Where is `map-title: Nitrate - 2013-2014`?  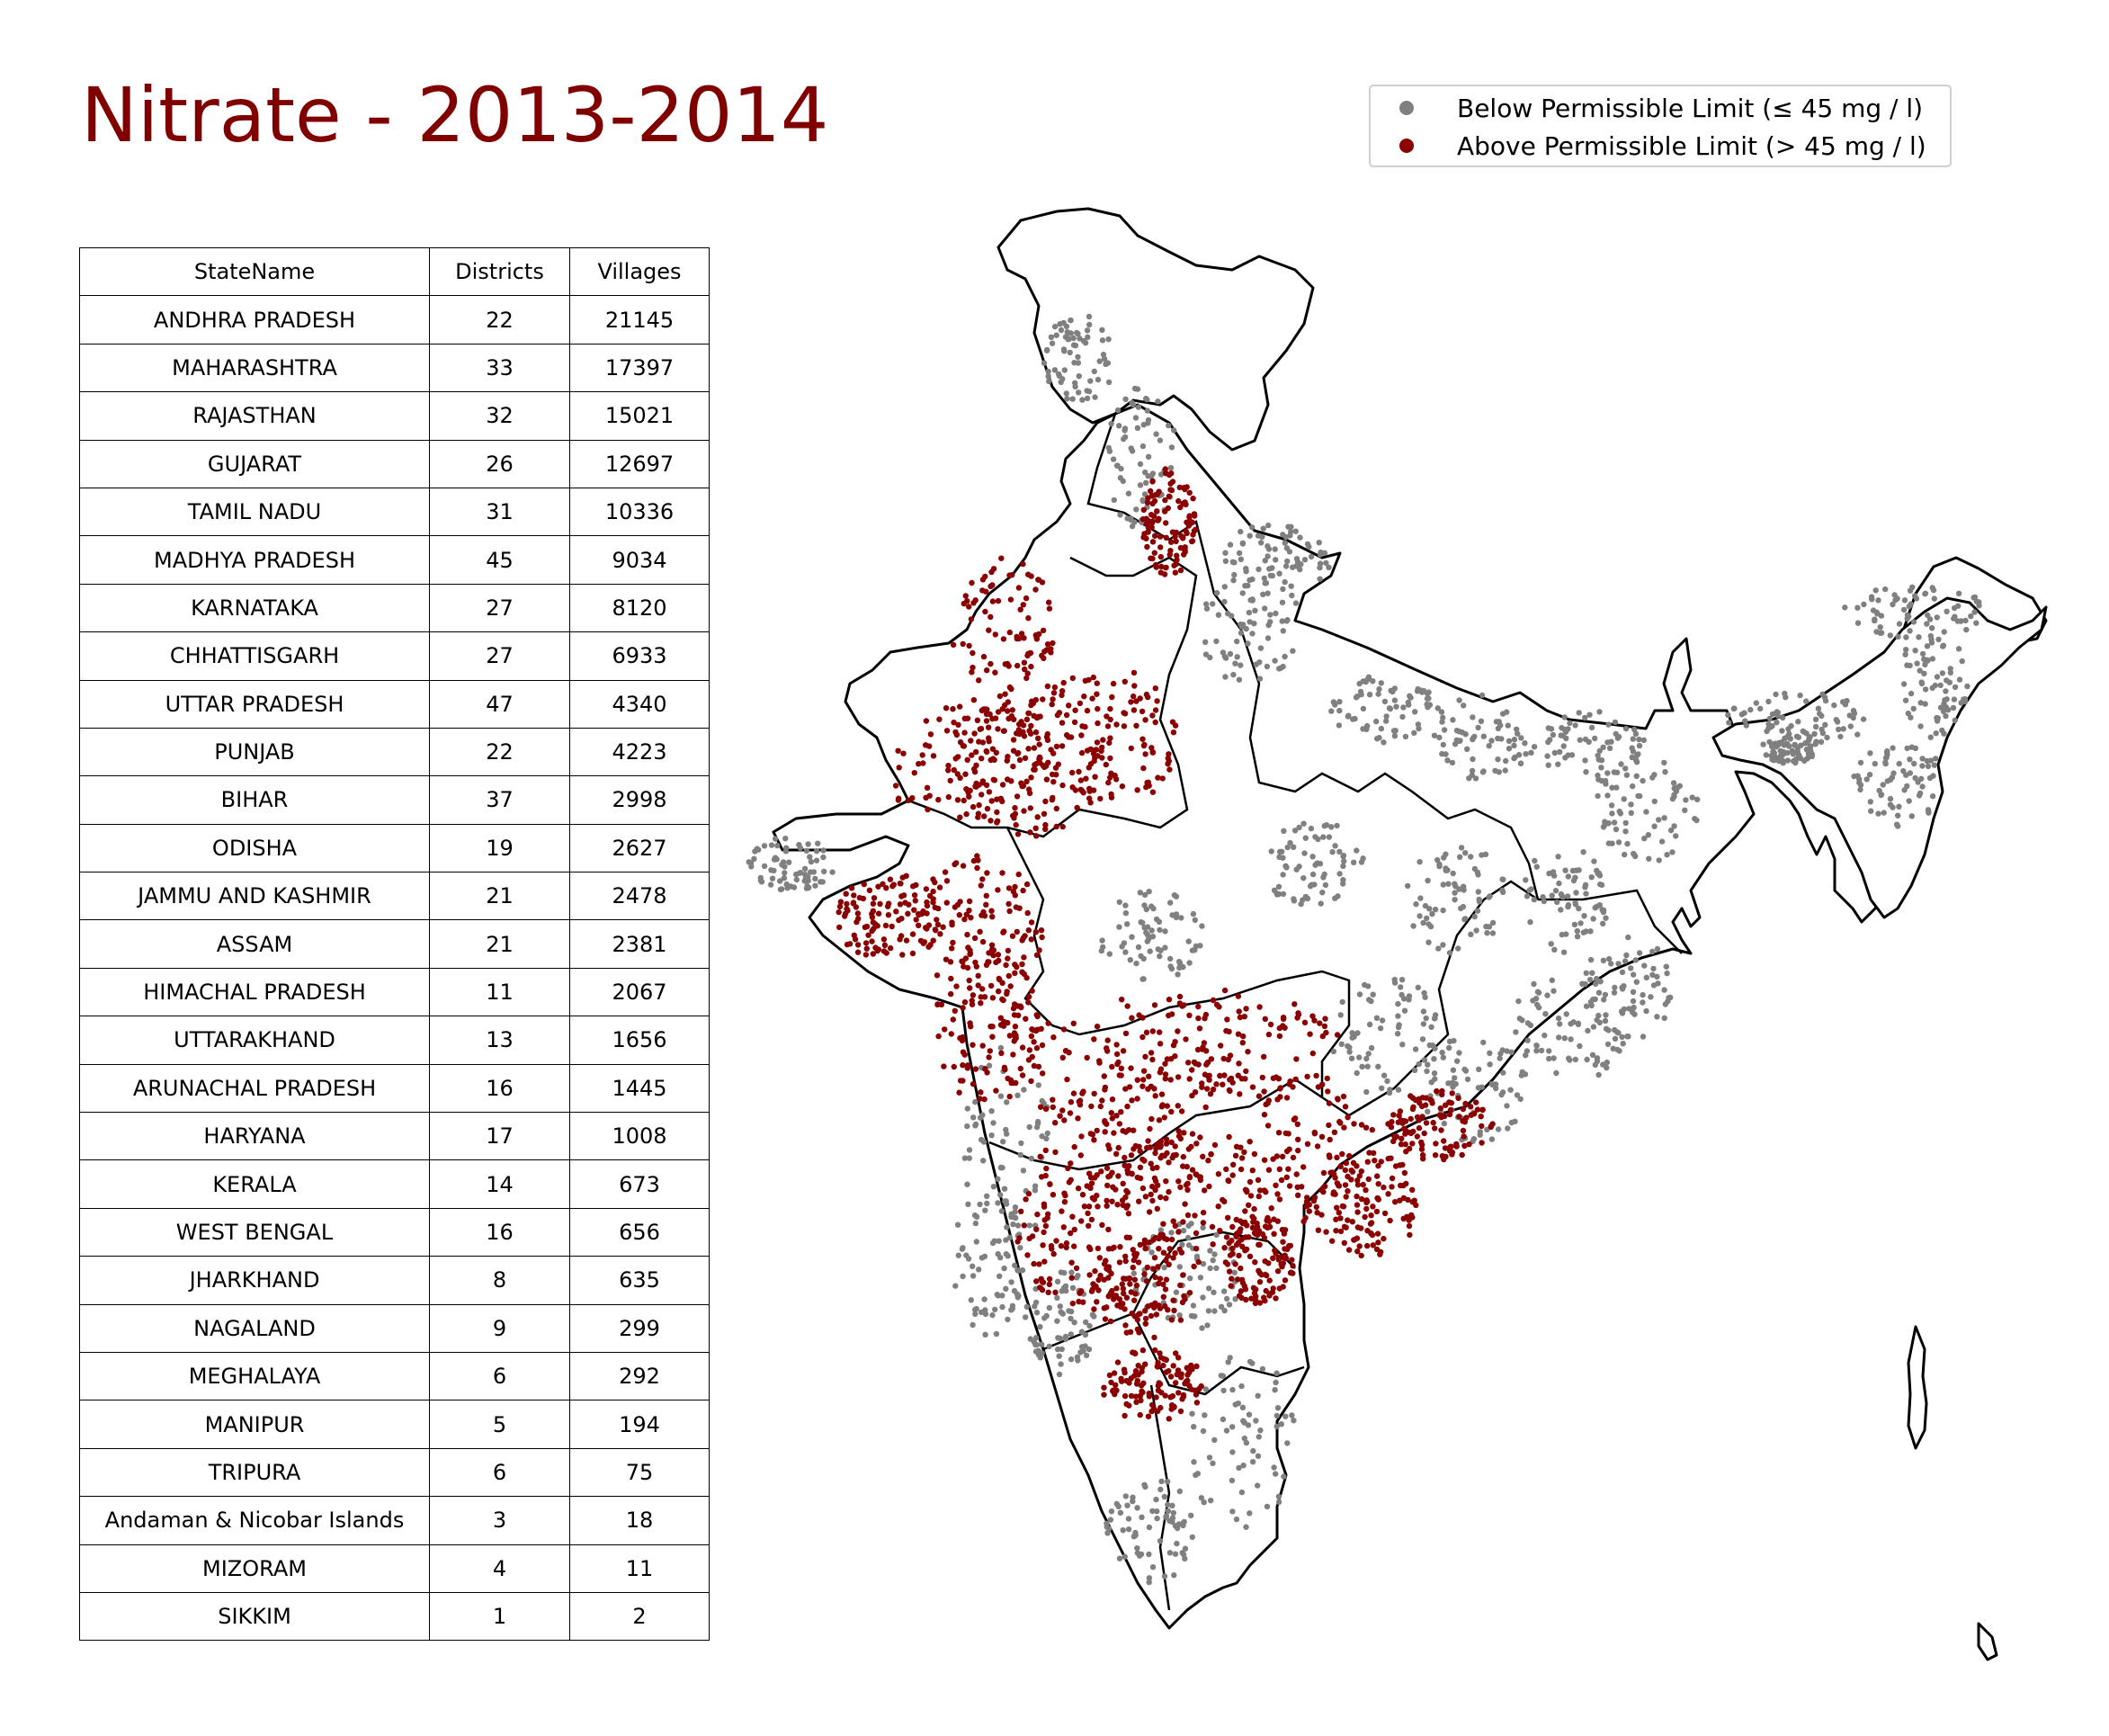 map-title: Nitrate - 2013-2014 is located at coordinates (455, 115).